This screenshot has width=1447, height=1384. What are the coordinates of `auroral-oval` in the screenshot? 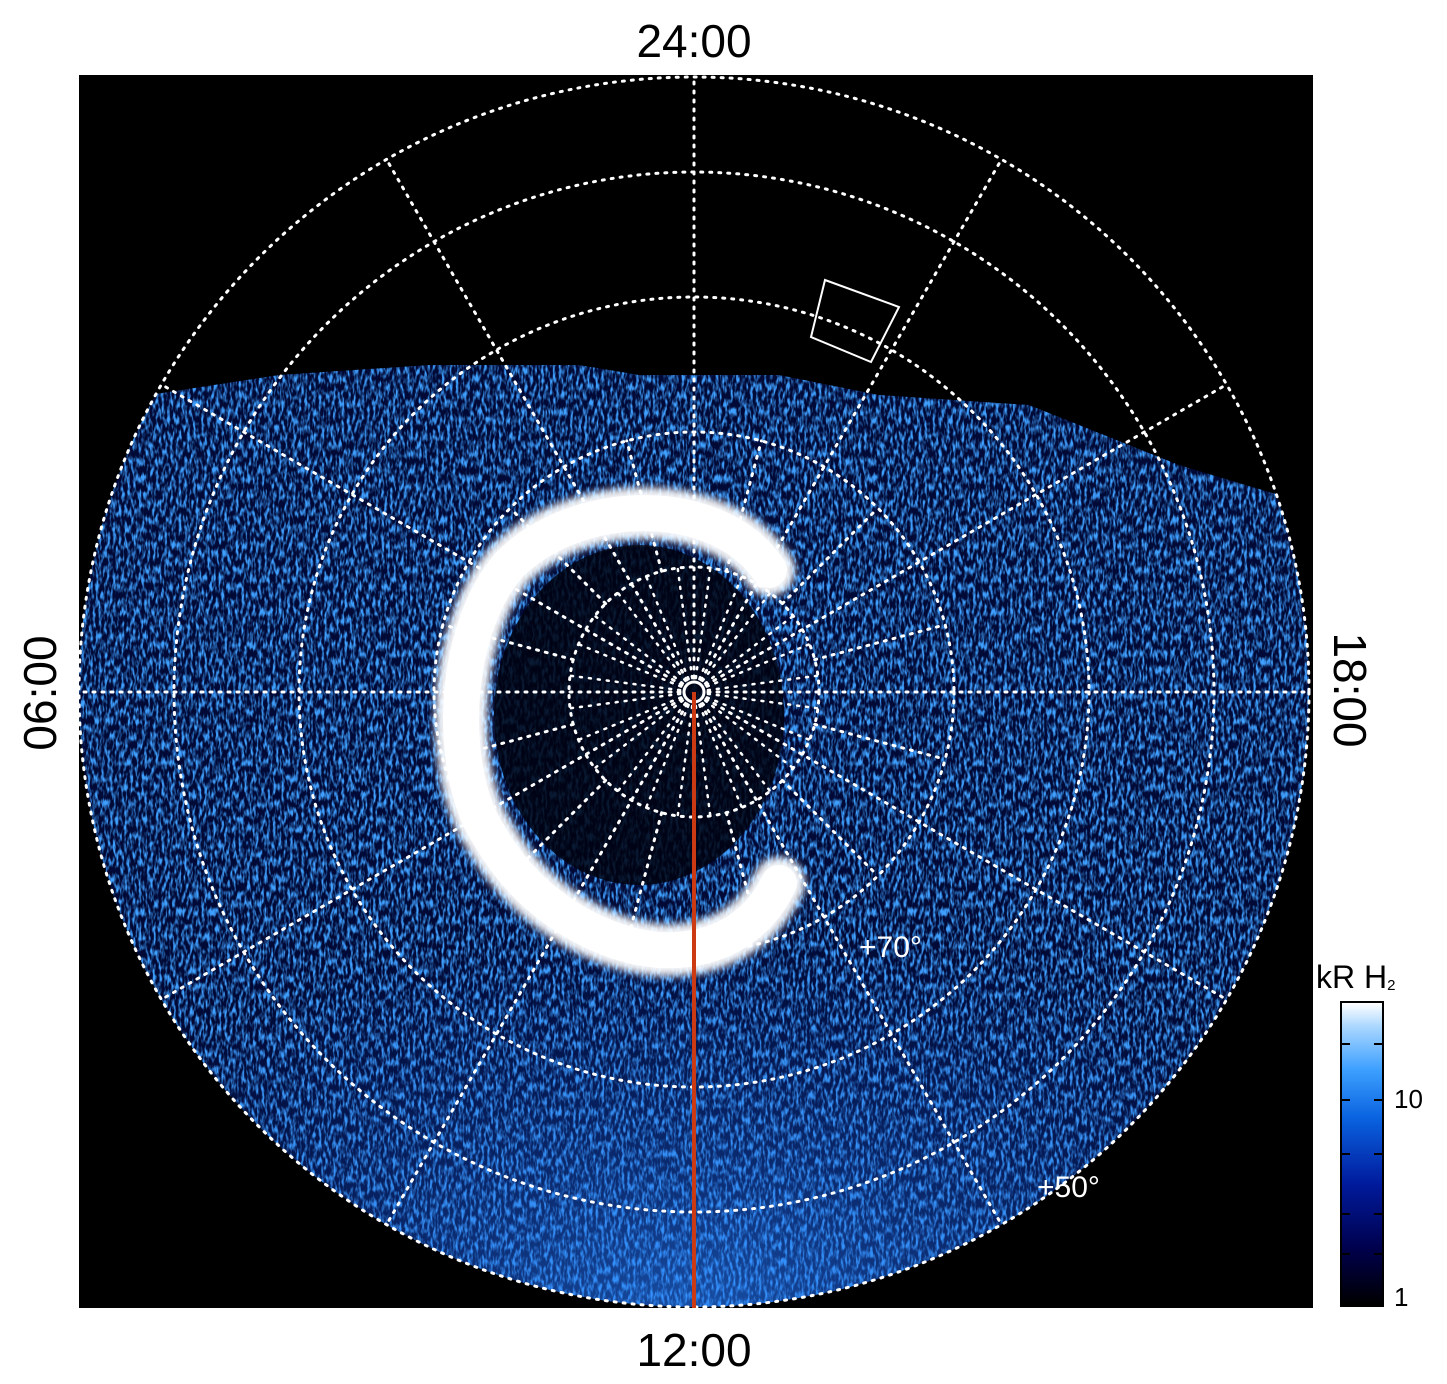 It's located at (620, 732).